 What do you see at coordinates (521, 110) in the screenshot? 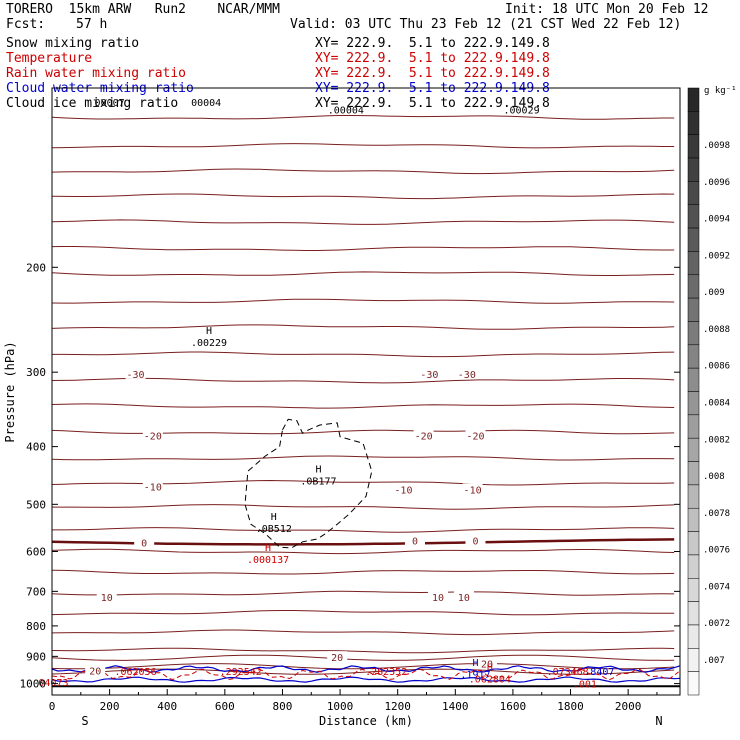
I see `extremum-value: .00029` at bounding box center [521, 110].